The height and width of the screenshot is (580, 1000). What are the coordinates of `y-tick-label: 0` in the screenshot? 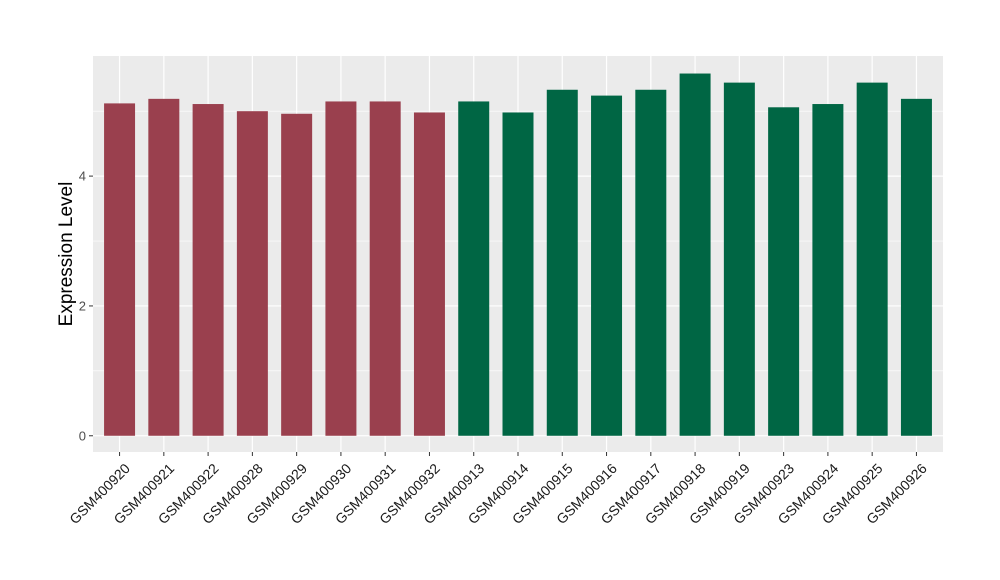 It's located at (82, 435).